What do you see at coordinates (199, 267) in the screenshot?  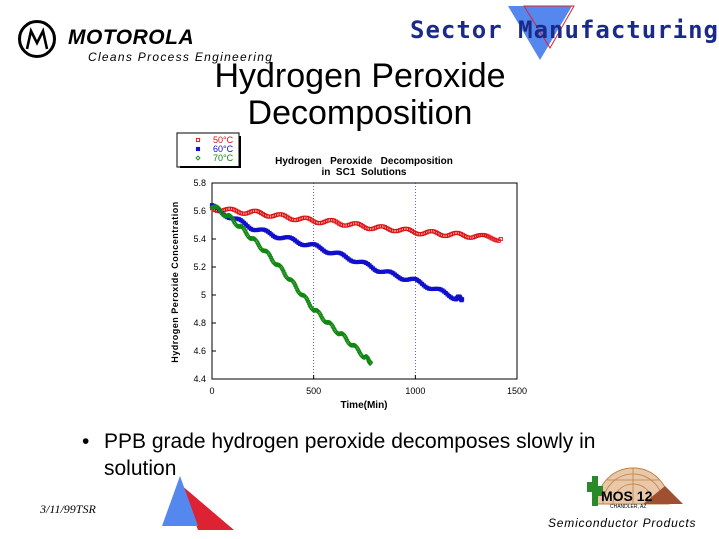 I see `y-tick-label: 5.2` at bounding box center [199, 267].